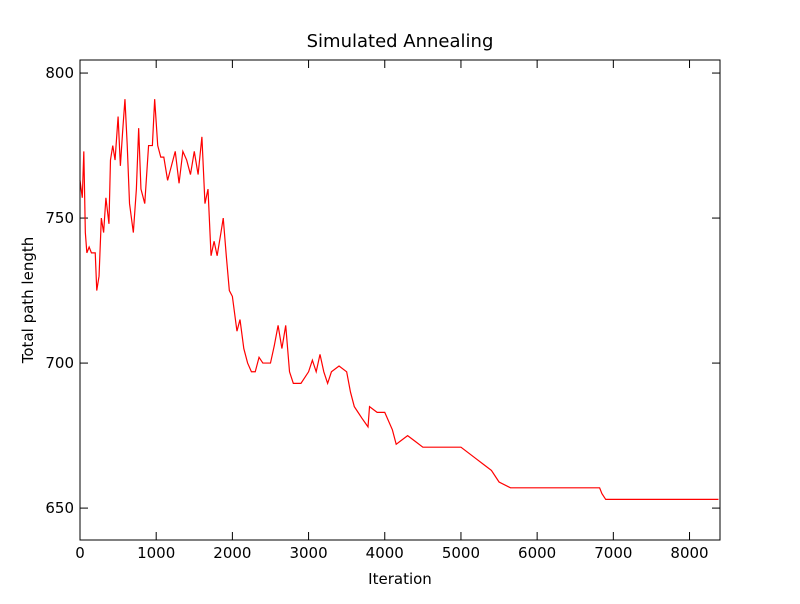  What do you see at coordinates (80, 553) in the screenshot?
I see `x-tick-label: 0` at bounding box center [80, 553].